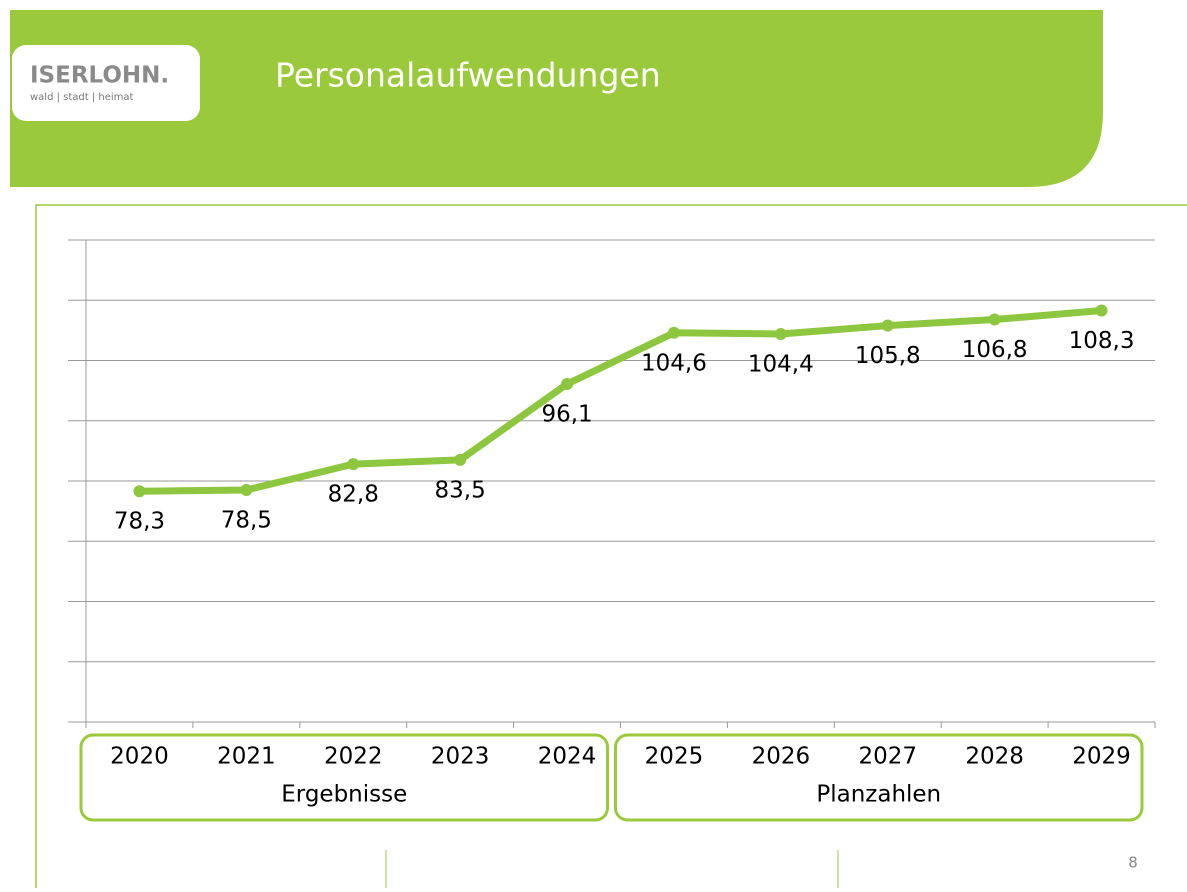  Describe the element at coordinates (82, 97) in the screenshot. I see `logo-tagline: wald | stadt | heimat` at that location.